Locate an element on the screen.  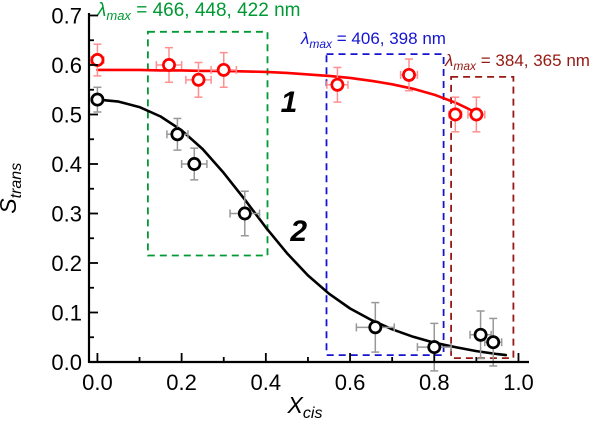
x-tick-label: 1.0 is located at coordinates (518, 382).